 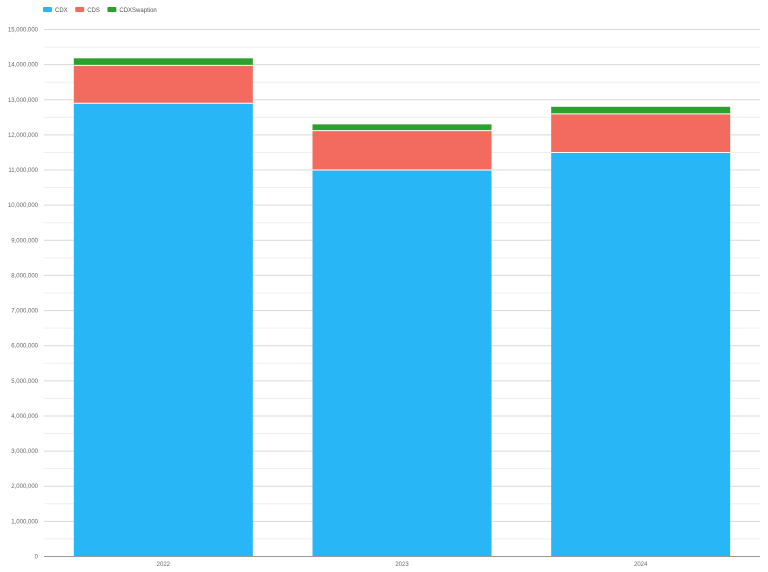 What do you see at coordinates (23, 171) in the screenshot?
I see `y-tick-label: 11,000,000` at bounding box center [23, 171].